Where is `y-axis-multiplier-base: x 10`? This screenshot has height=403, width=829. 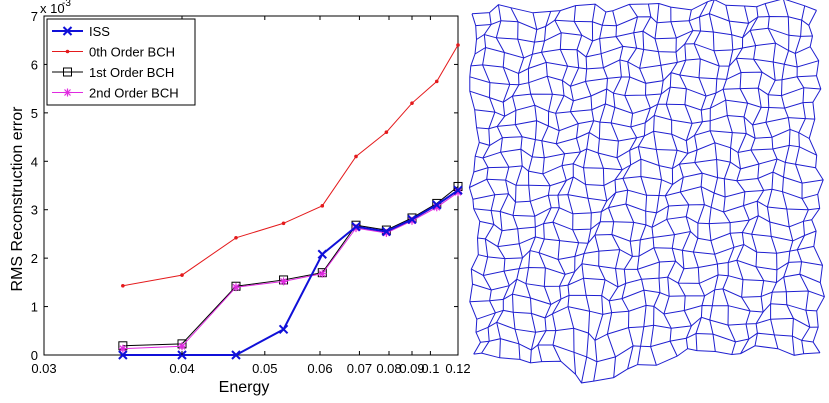 y-axis-multiplier-base: x 10 is located at coordinates (52, 8).